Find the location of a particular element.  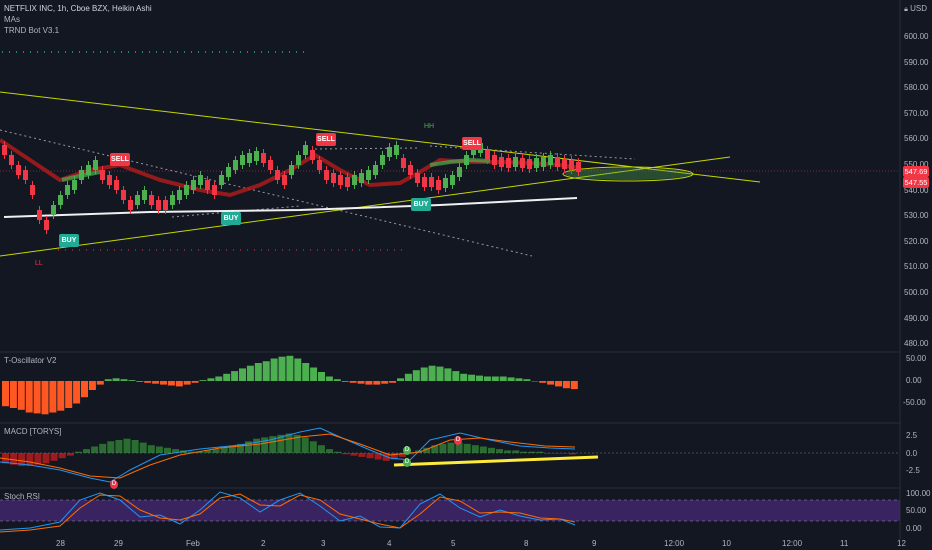

macd-tick: 2.5 is located at coordinates (912, 435).